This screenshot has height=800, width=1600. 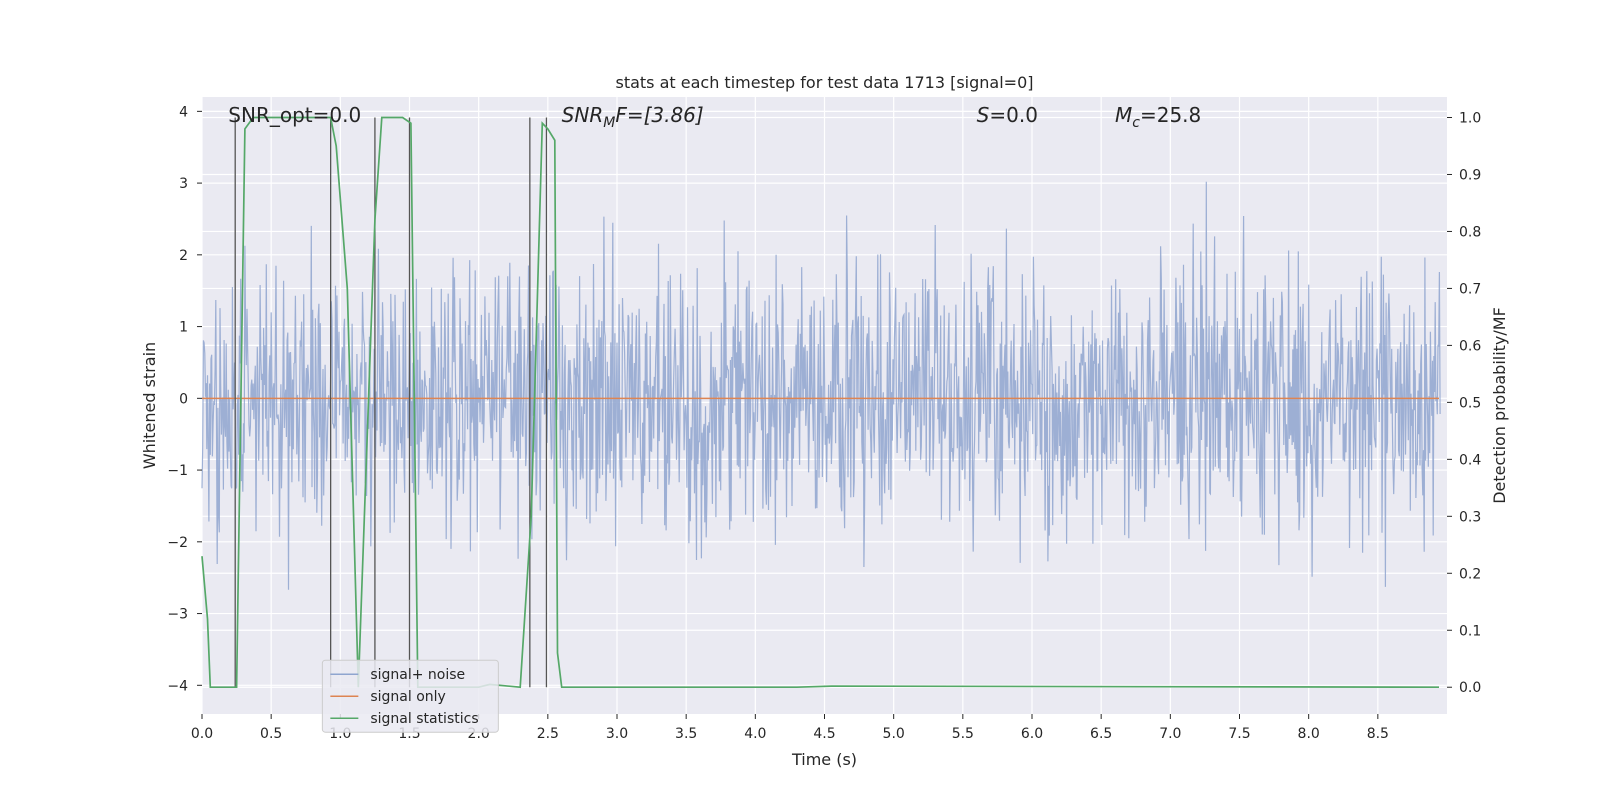 I want to click on legend-label-signal-statistics: signal statistics, so click(x=424, y=719).